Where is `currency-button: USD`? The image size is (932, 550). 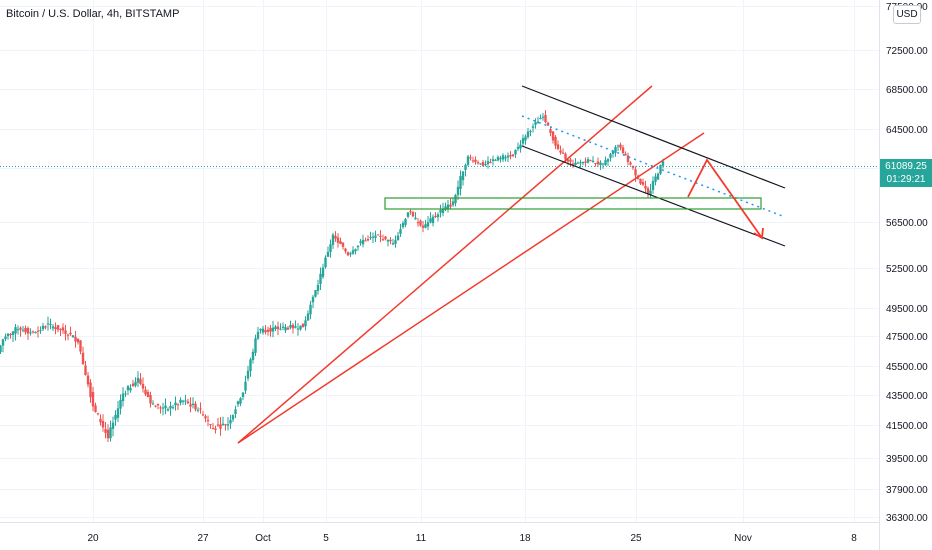
currency-button: USD is located at coordinates (907, 14).